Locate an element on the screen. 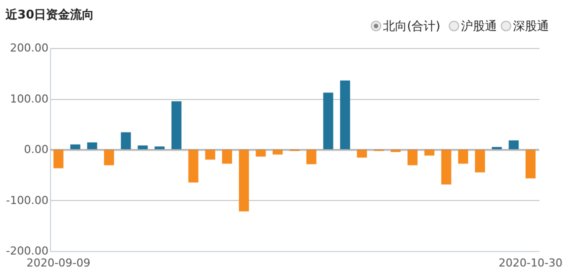  y-tick-label: -200.00 is located at coordinates (27, 251).